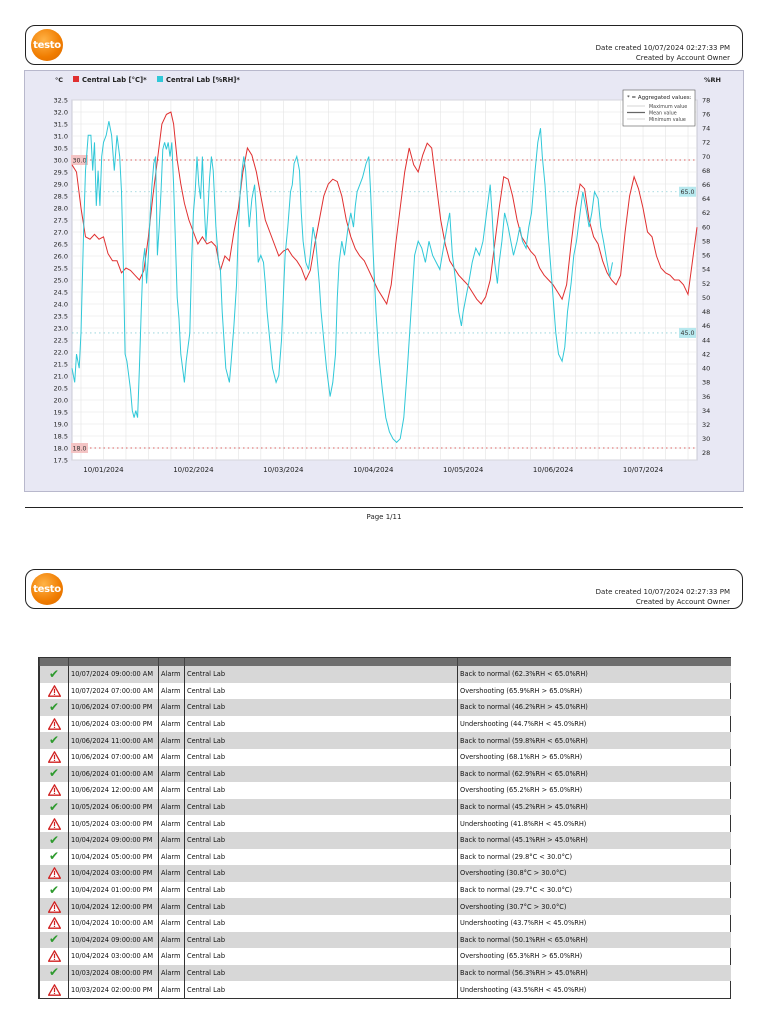  Describe the element at coordinates (712, 80) in the screenshot. I see `y-right-unit: %RH` at that location.